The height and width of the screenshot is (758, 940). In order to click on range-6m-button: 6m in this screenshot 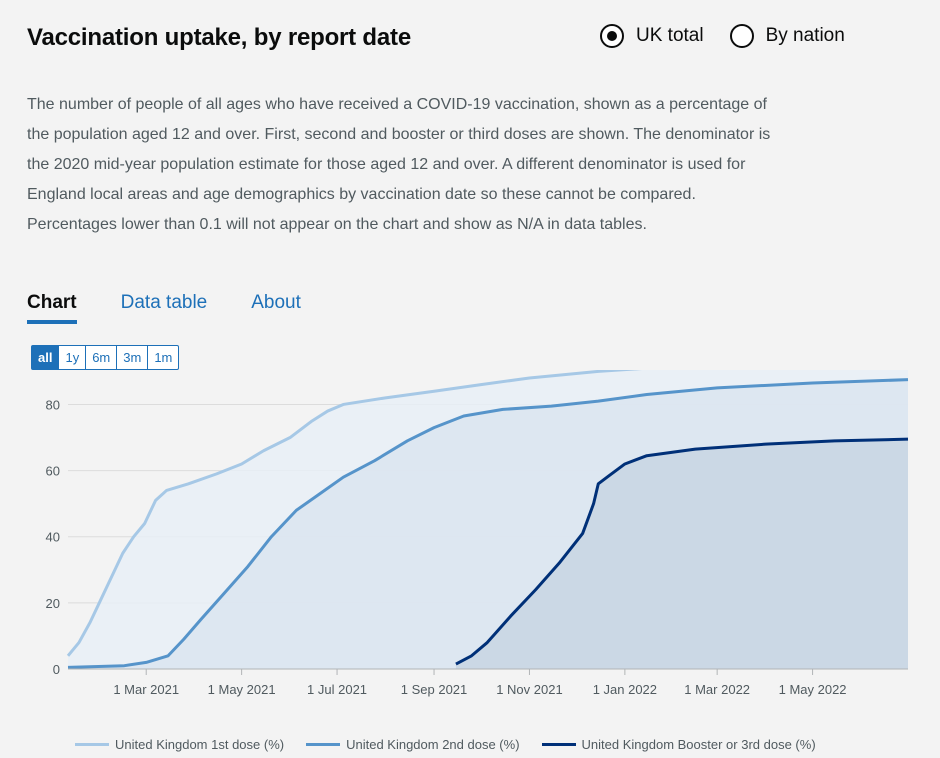, I will do `click(102, 357)`.